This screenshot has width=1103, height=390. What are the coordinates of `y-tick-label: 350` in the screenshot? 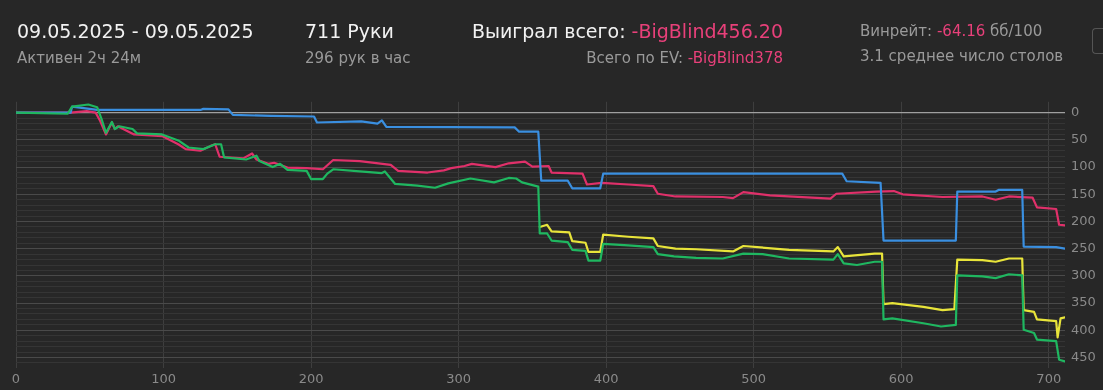 It's located at (1083, 302).